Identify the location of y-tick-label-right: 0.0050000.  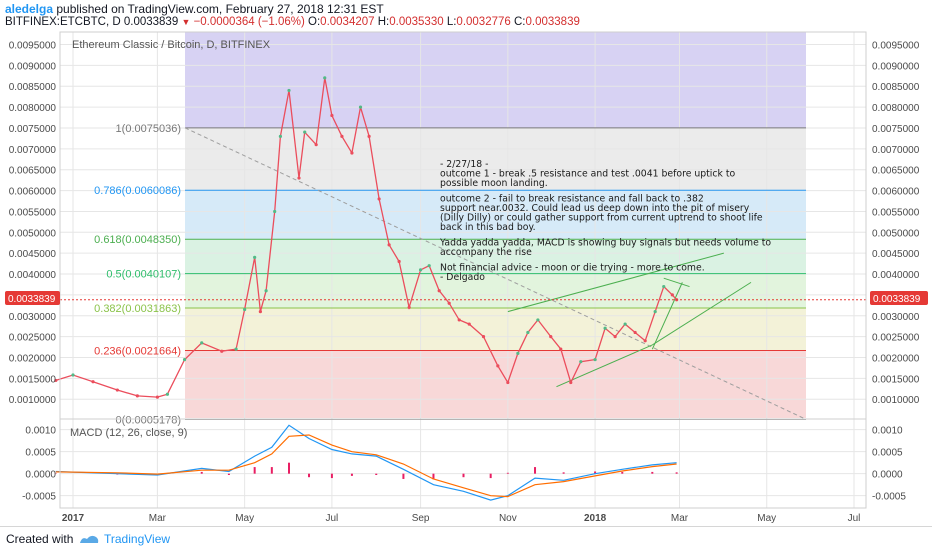
(896, 233).